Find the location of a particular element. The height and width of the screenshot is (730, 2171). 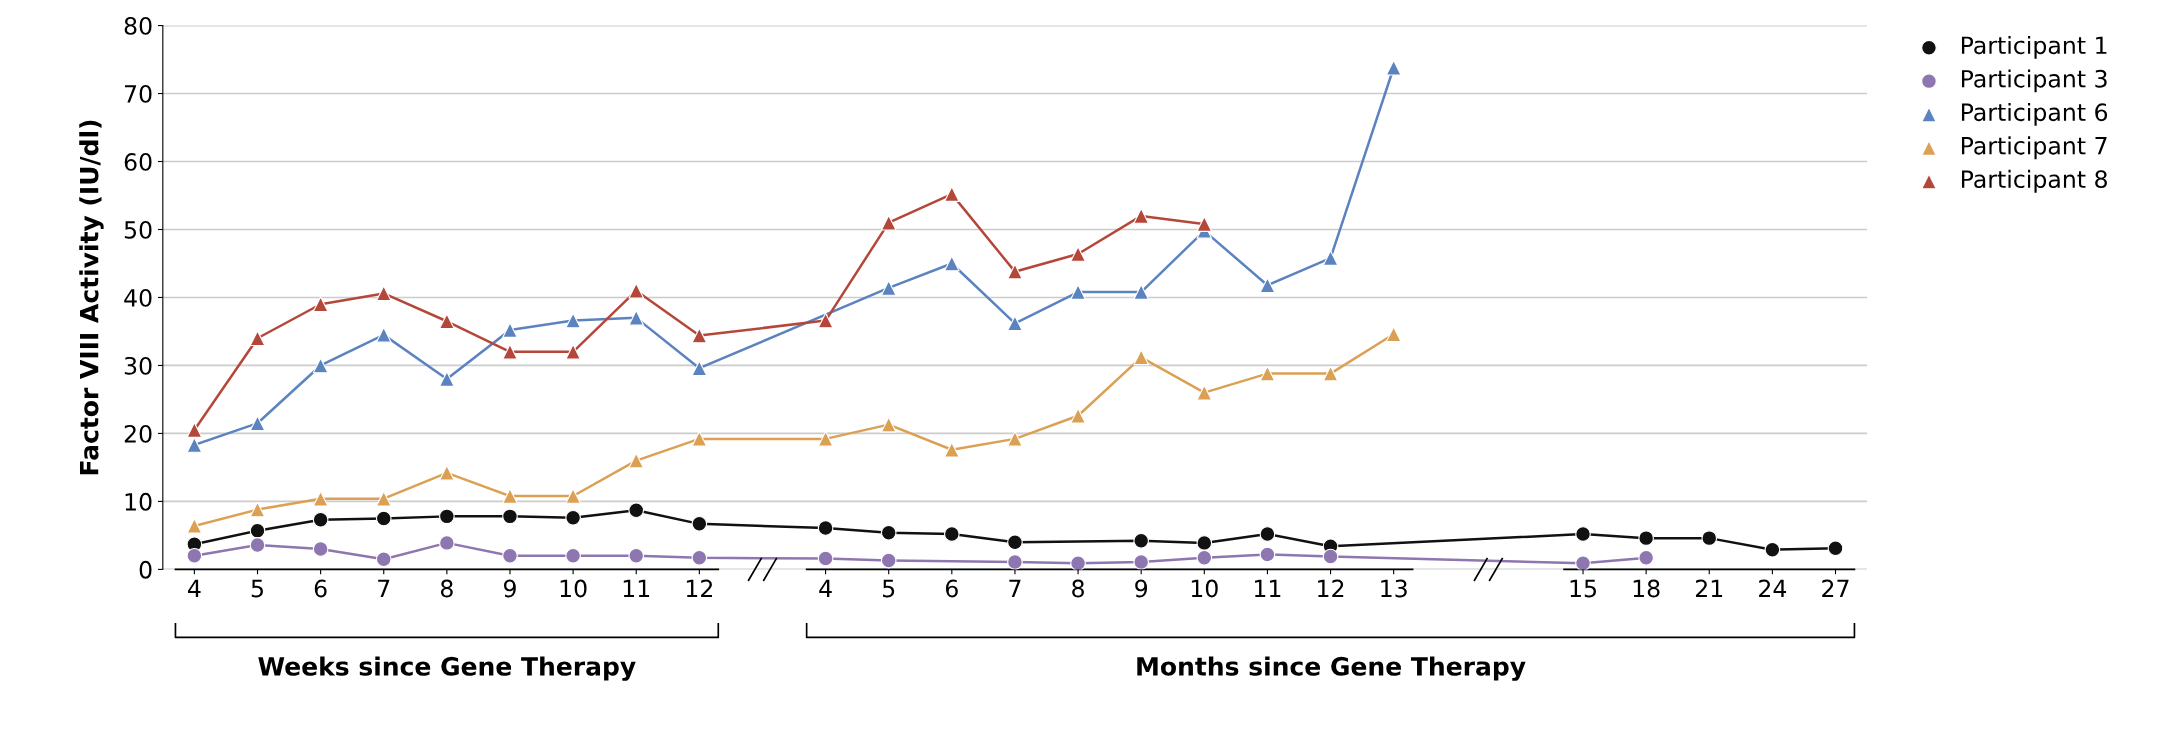

y-tick-label: 50 is located at coordinates (138, 229).